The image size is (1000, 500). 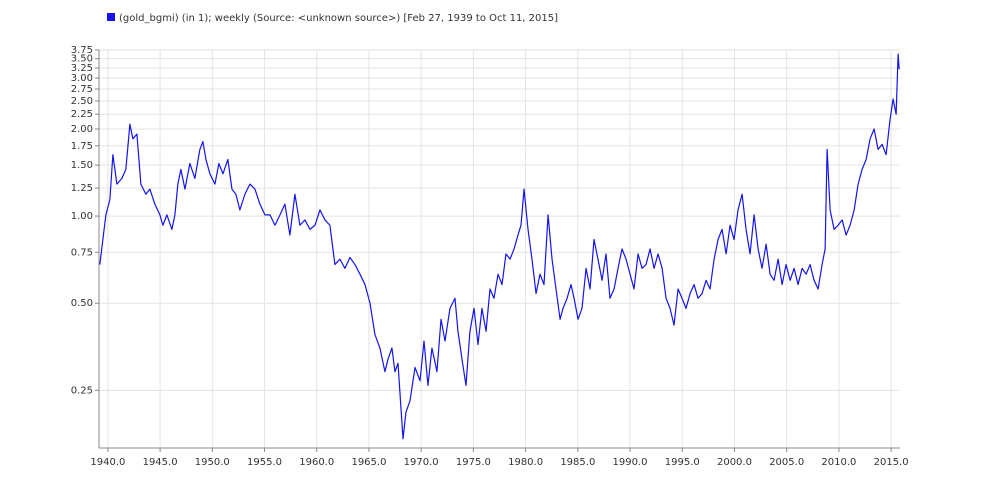 I want to click on y-tick-label: 2.00, so click(x=82, y=129).